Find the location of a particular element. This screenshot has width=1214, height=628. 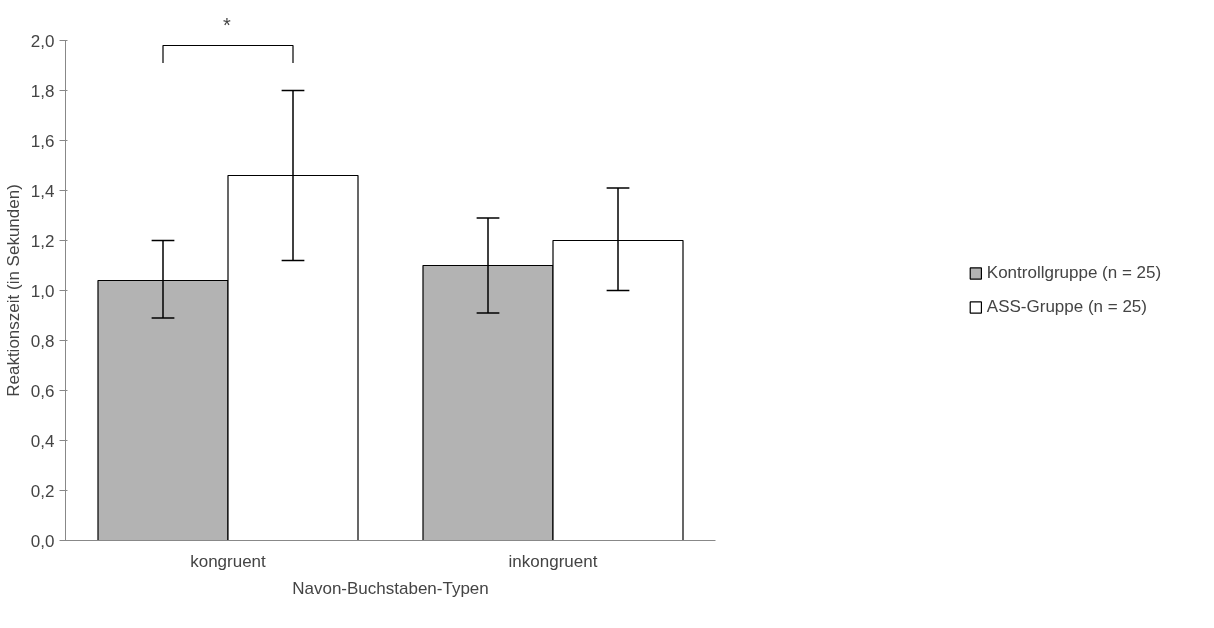

x-axis-title: Navon-Buchstaben-Typen is located at coordinates (390, 588).